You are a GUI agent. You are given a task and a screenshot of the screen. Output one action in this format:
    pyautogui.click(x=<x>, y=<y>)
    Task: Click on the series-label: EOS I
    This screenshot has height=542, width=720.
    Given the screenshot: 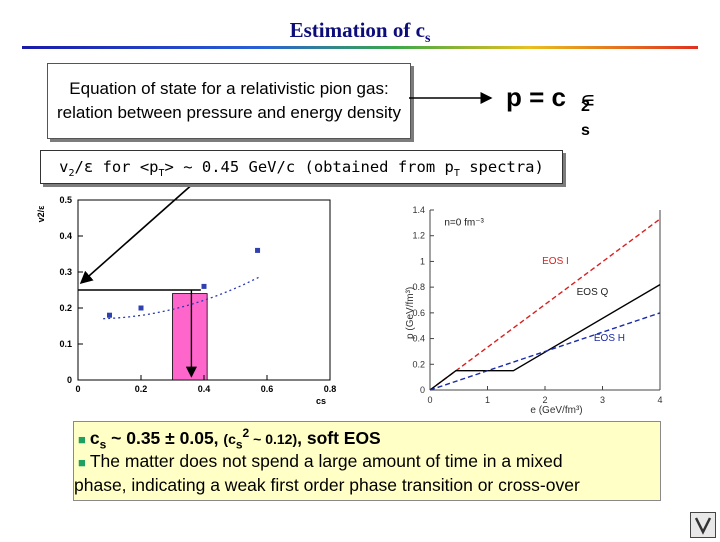 What is the action you would take?
    pyautogui.click(x=555, y=261)
    